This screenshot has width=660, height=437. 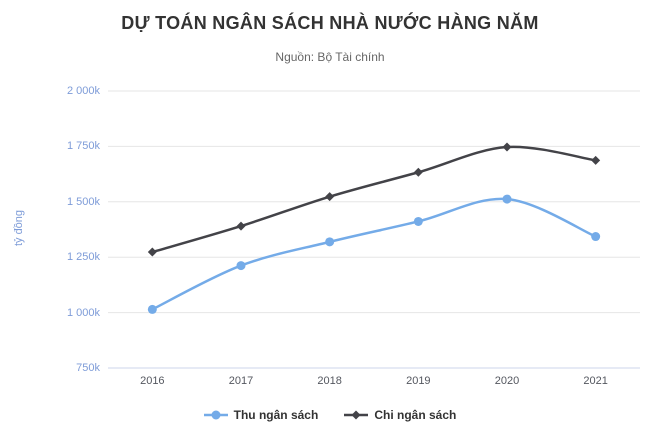 I want to click on line-diamond-marker-icon, so click(x=356, y=415).